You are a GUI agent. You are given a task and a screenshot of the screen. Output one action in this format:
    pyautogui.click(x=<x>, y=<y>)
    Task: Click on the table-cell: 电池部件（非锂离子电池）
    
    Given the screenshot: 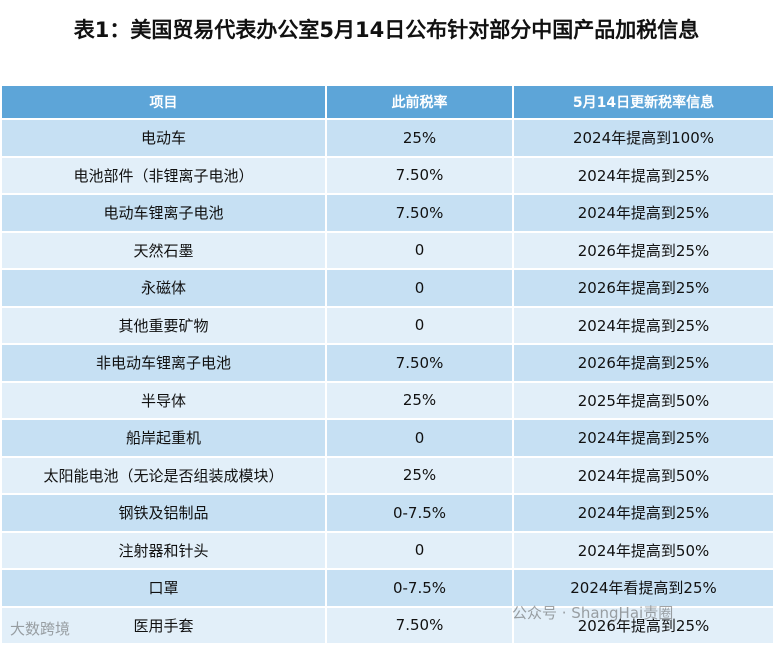 What is the action you would take?
    pyautogui.click(x=163, y=175)
    